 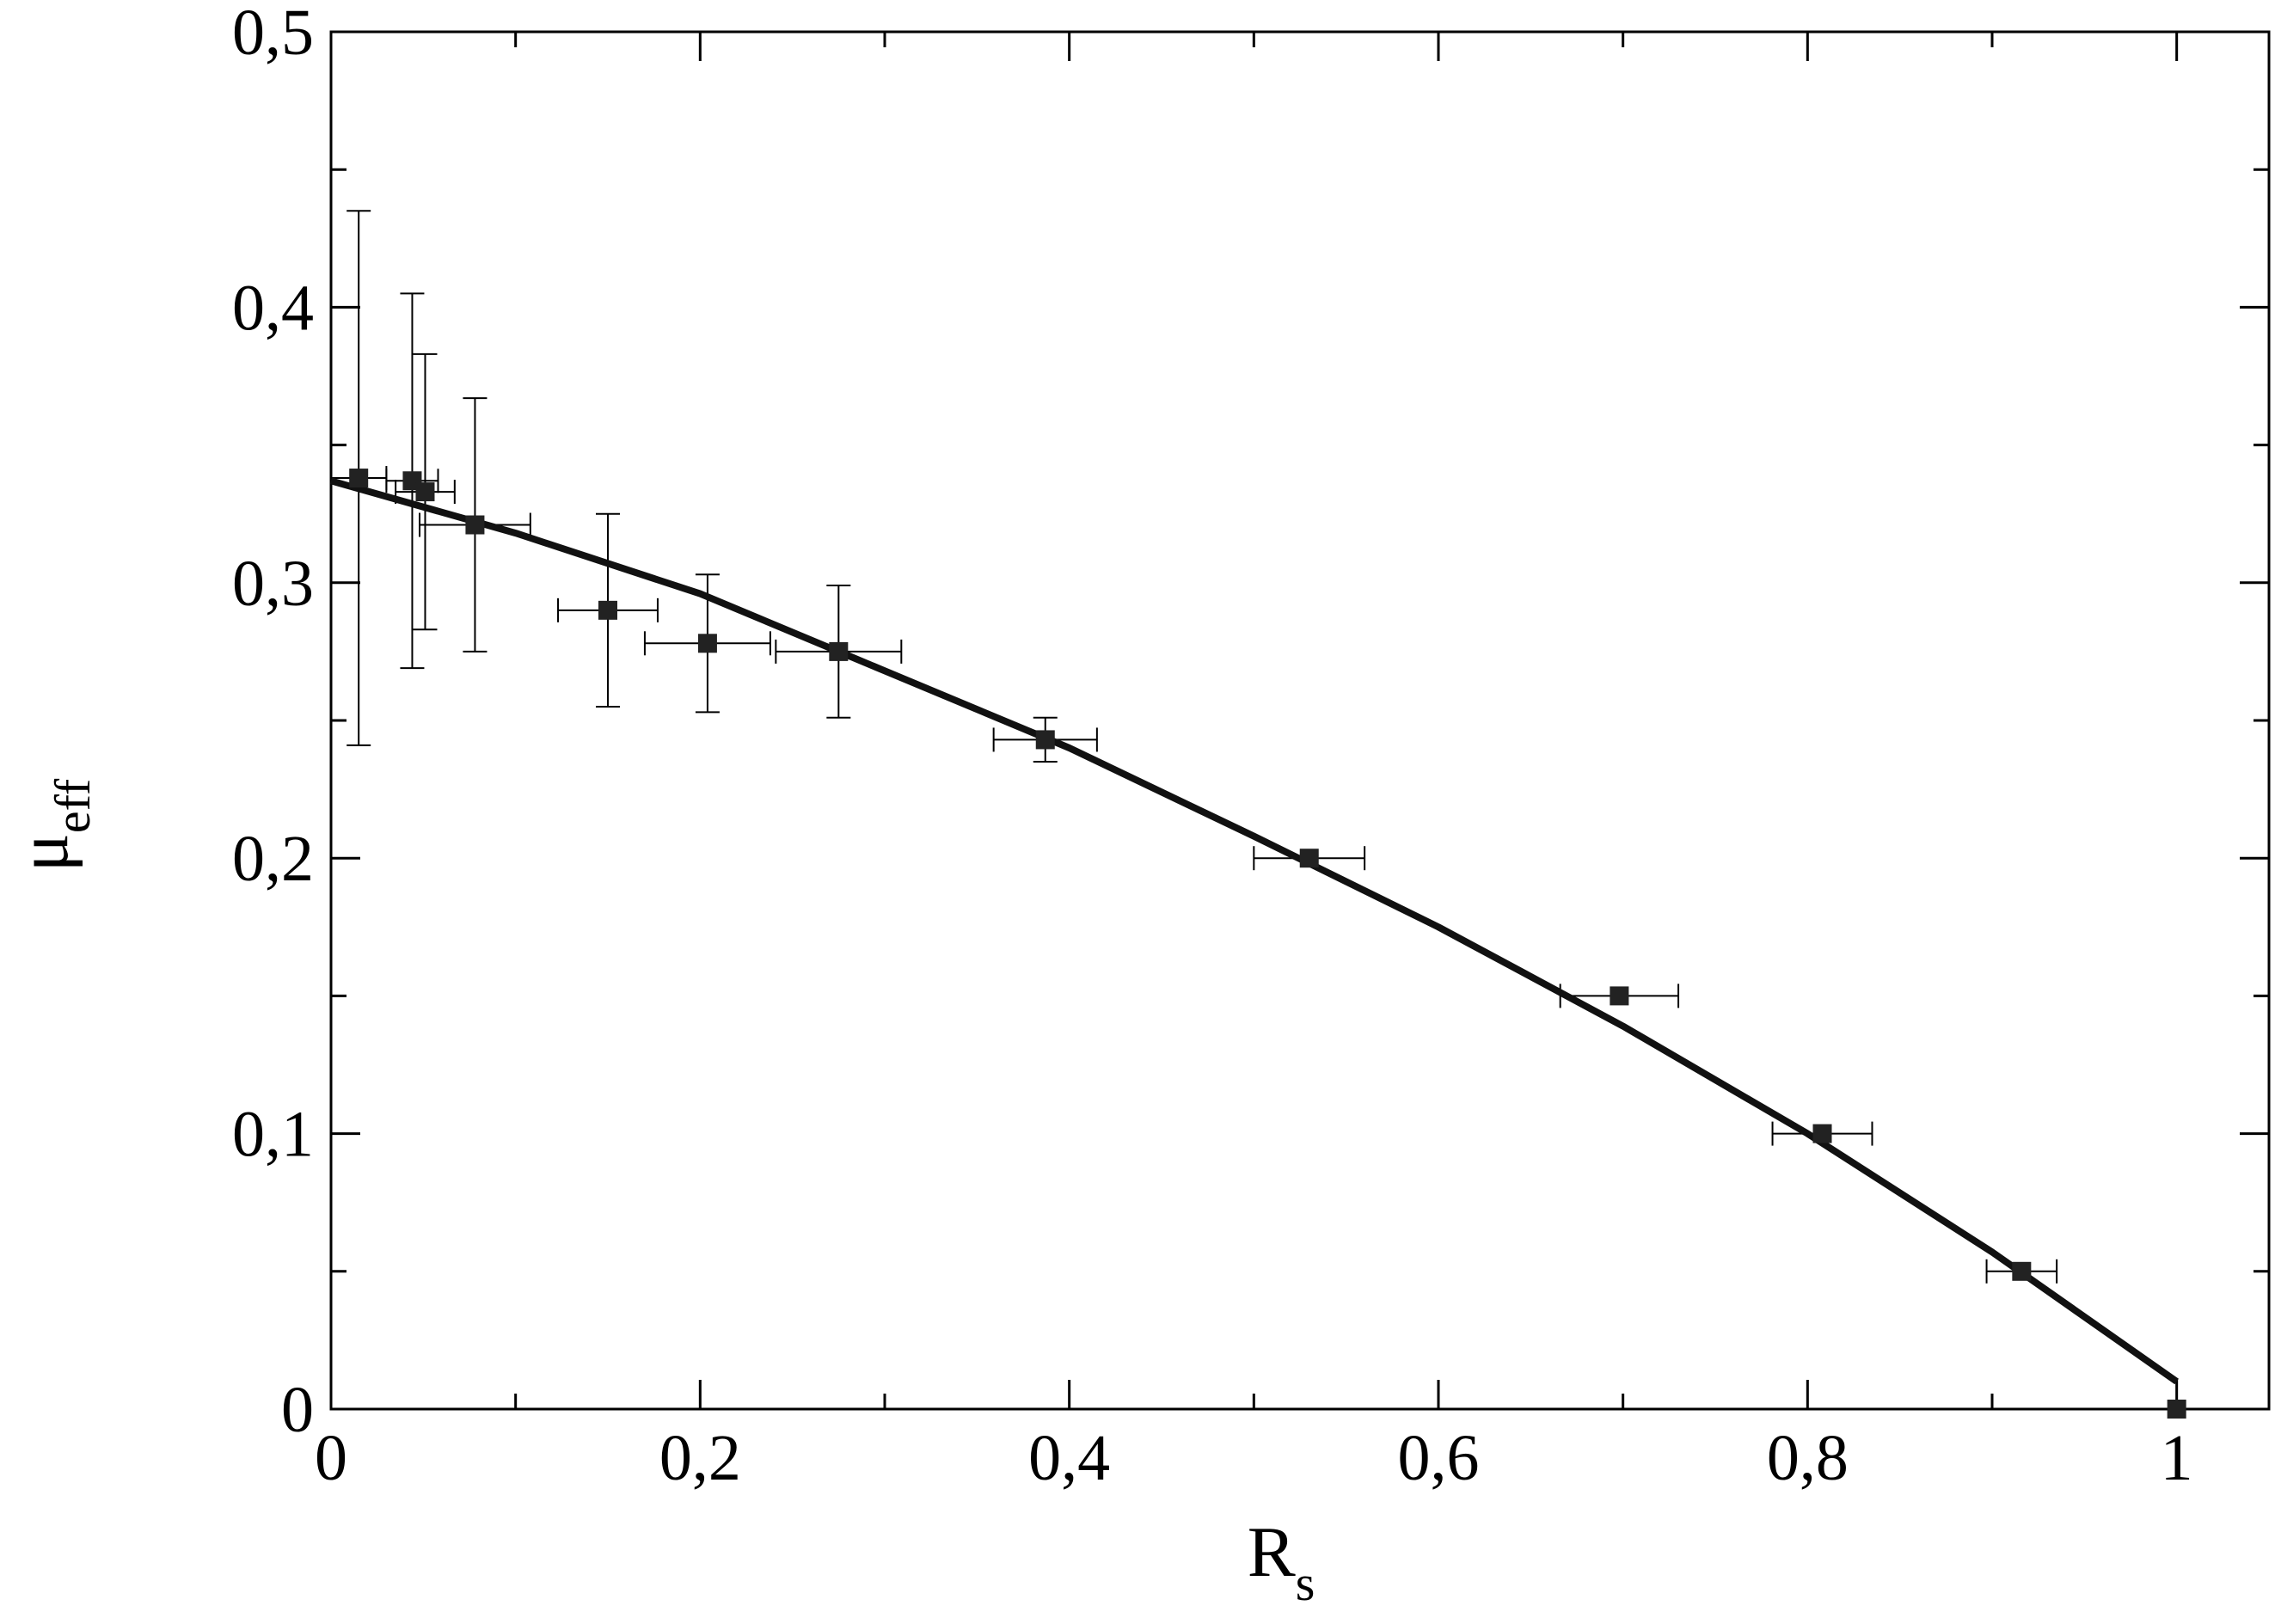 I want to click on y-tick-label: 0,2, so click(x=273, y=859).